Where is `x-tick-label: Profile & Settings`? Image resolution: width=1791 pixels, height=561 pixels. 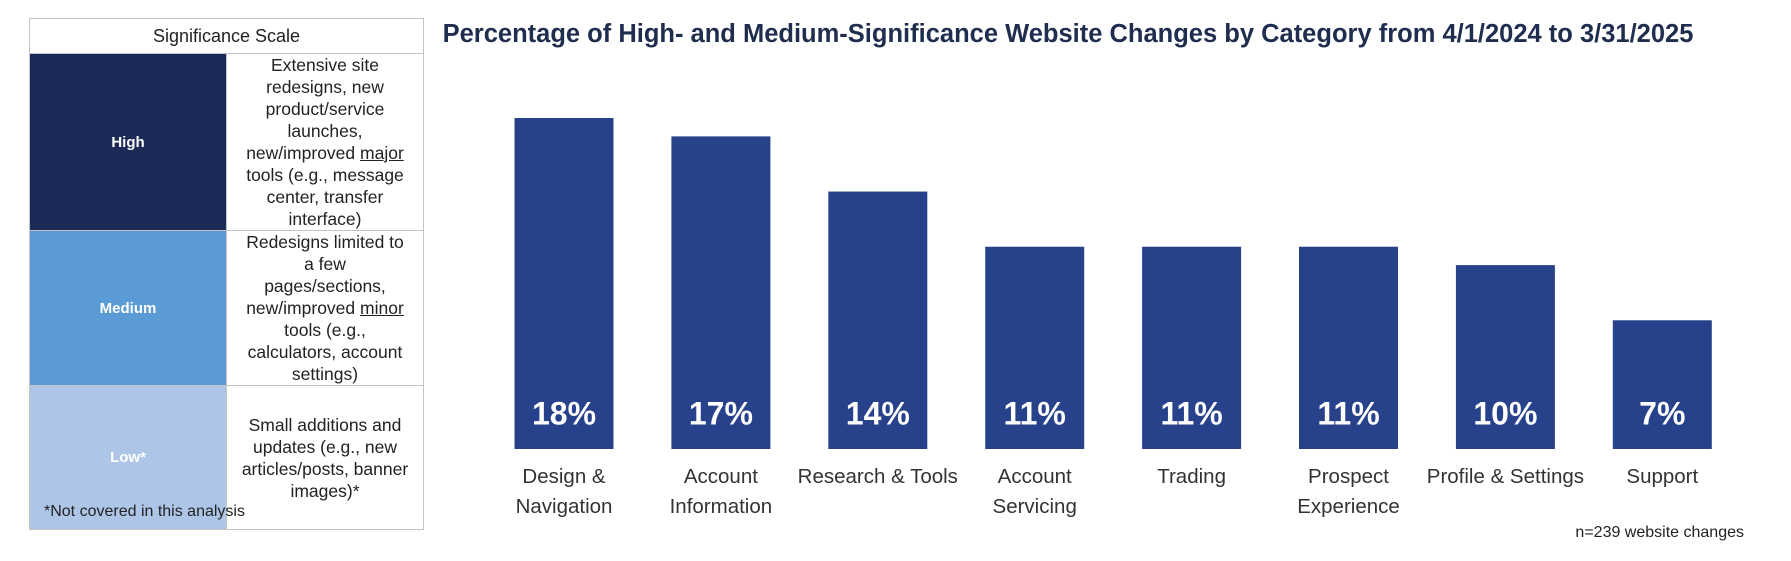 x-tick-label: Profile & Settings is located at coordinates (1505, 476).